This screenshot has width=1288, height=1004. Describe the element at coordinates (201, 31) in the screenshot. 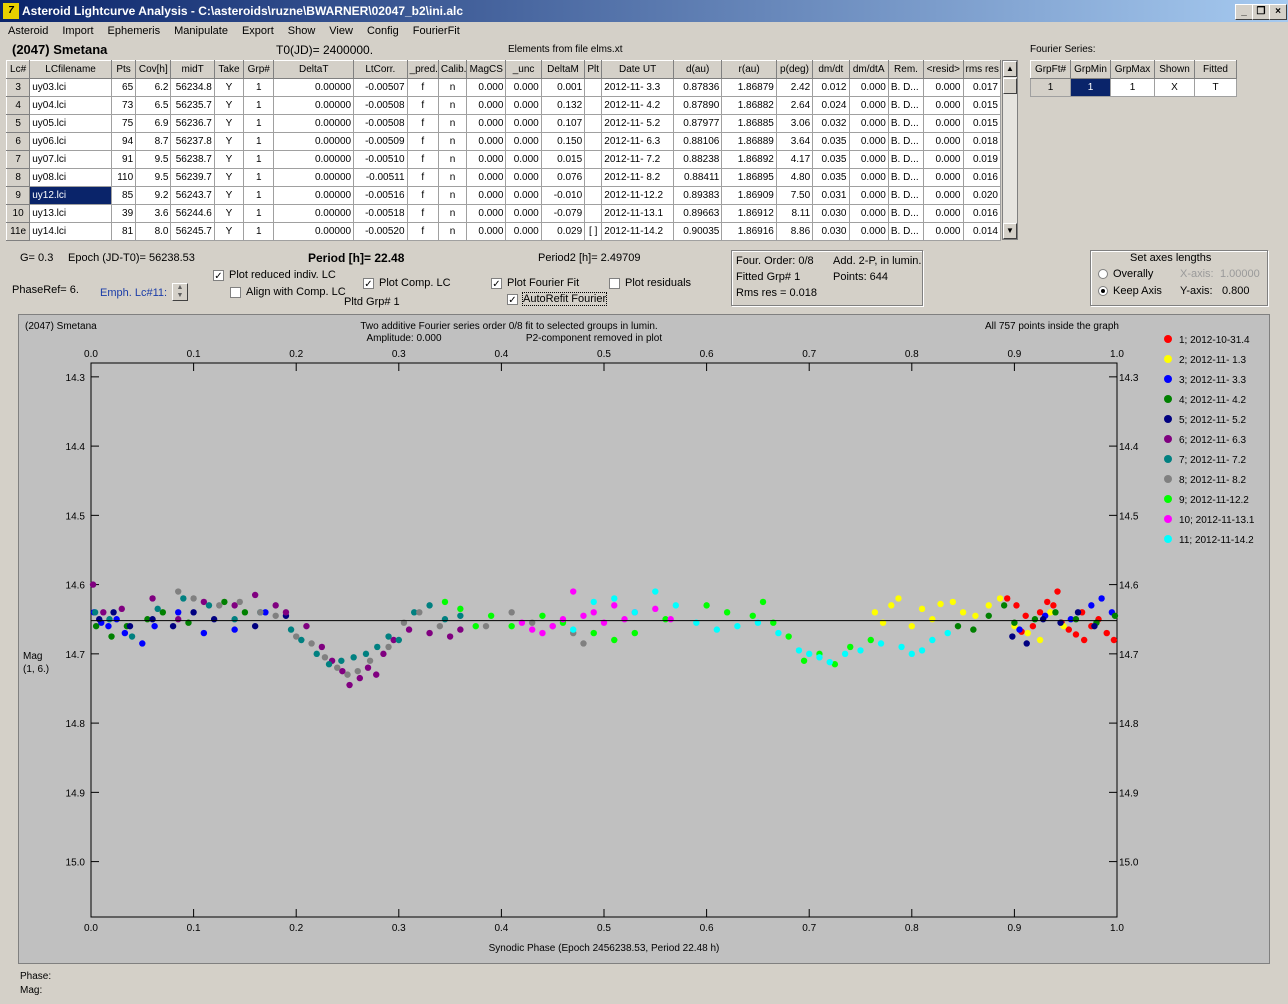

I see `menu-manipulate: Manipulate` at that location.